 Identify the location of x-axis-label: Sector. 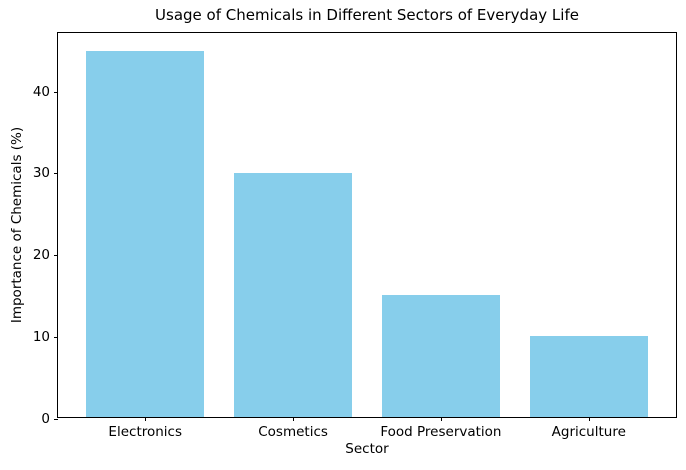
(367, 449).